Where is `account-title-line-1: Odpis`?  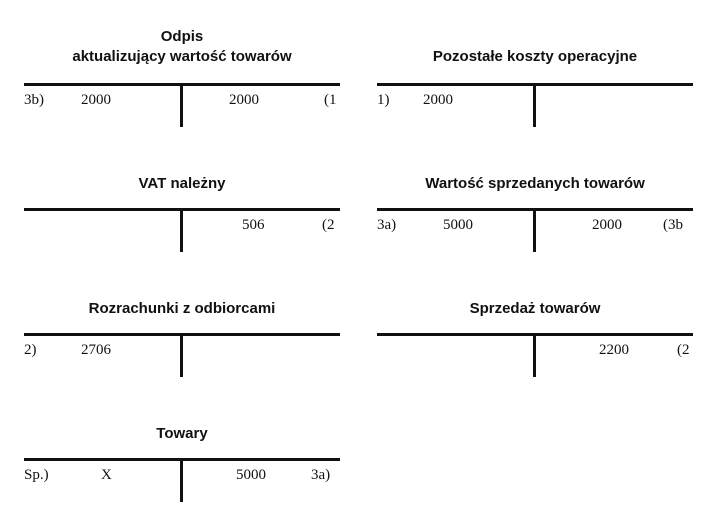 account-title-line-1: Odpis is located at coordinates (182, 36).